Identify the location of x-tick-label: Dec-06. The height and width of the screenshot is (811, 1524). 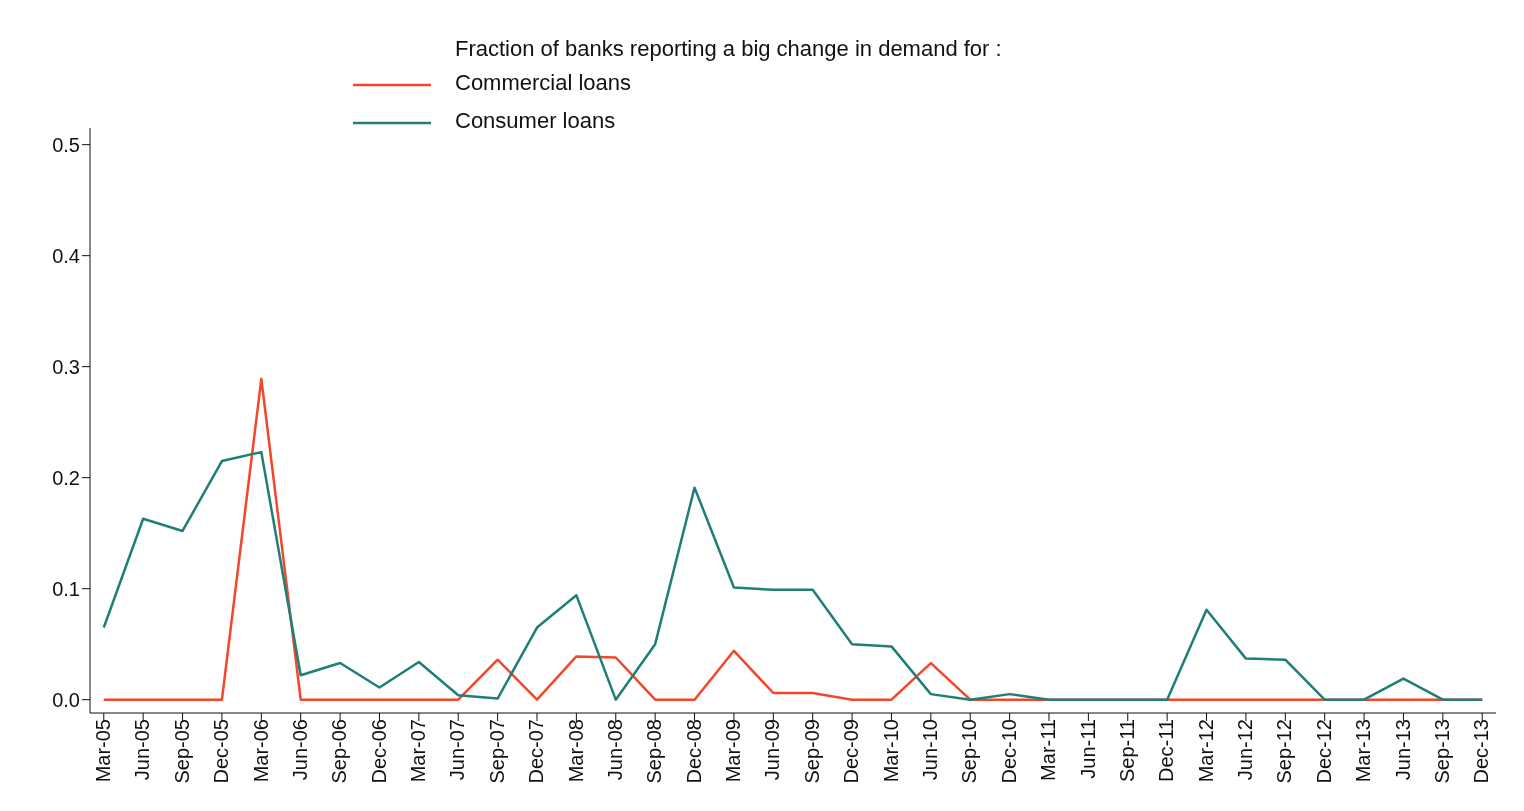
(378, 751).